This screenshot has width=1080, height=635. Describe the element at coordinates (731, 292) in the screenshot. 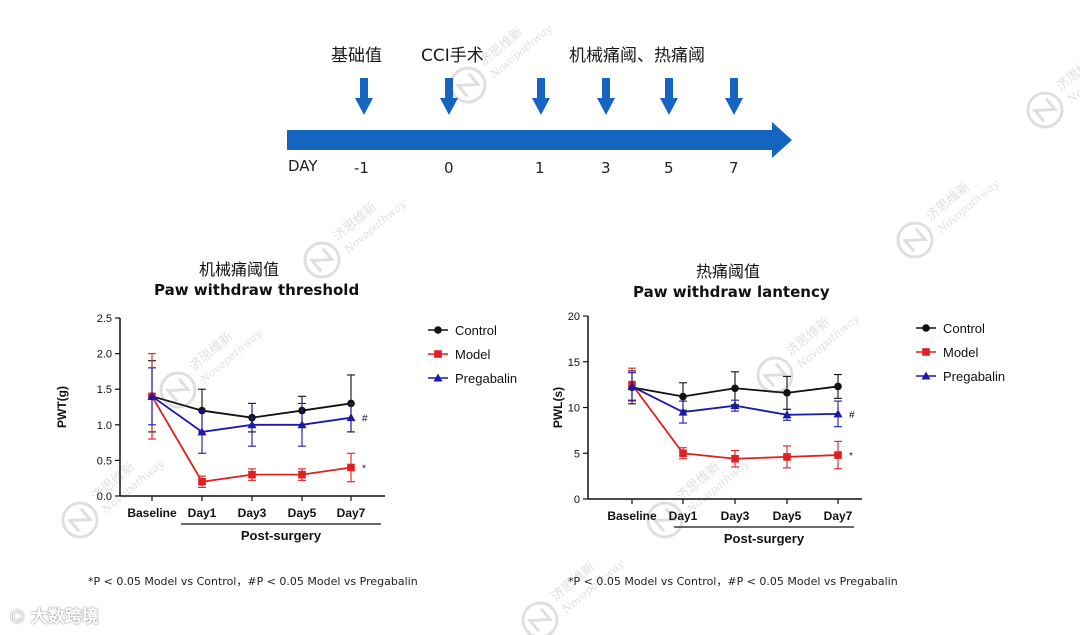

I see `chart-title: Paw withdraw lantency` at that location.